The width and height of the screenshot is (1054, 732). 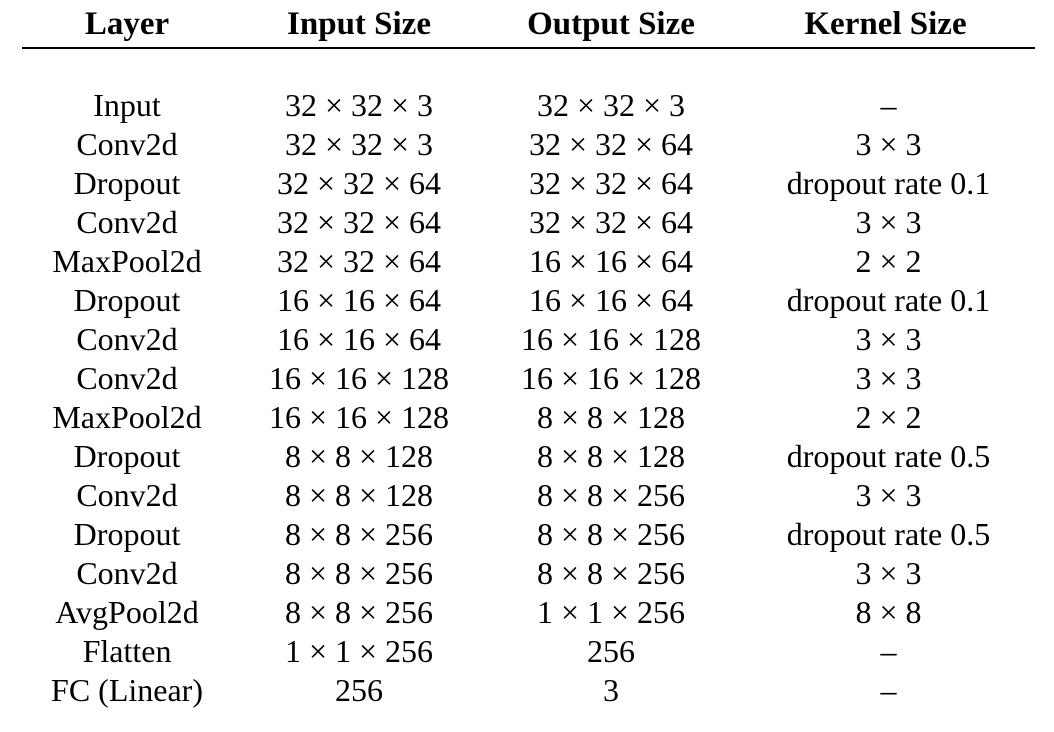 What do you see at coordinates (127, 24) in the screenshot?
I see `header-layer: Layer` at bounding box center [127, 24].